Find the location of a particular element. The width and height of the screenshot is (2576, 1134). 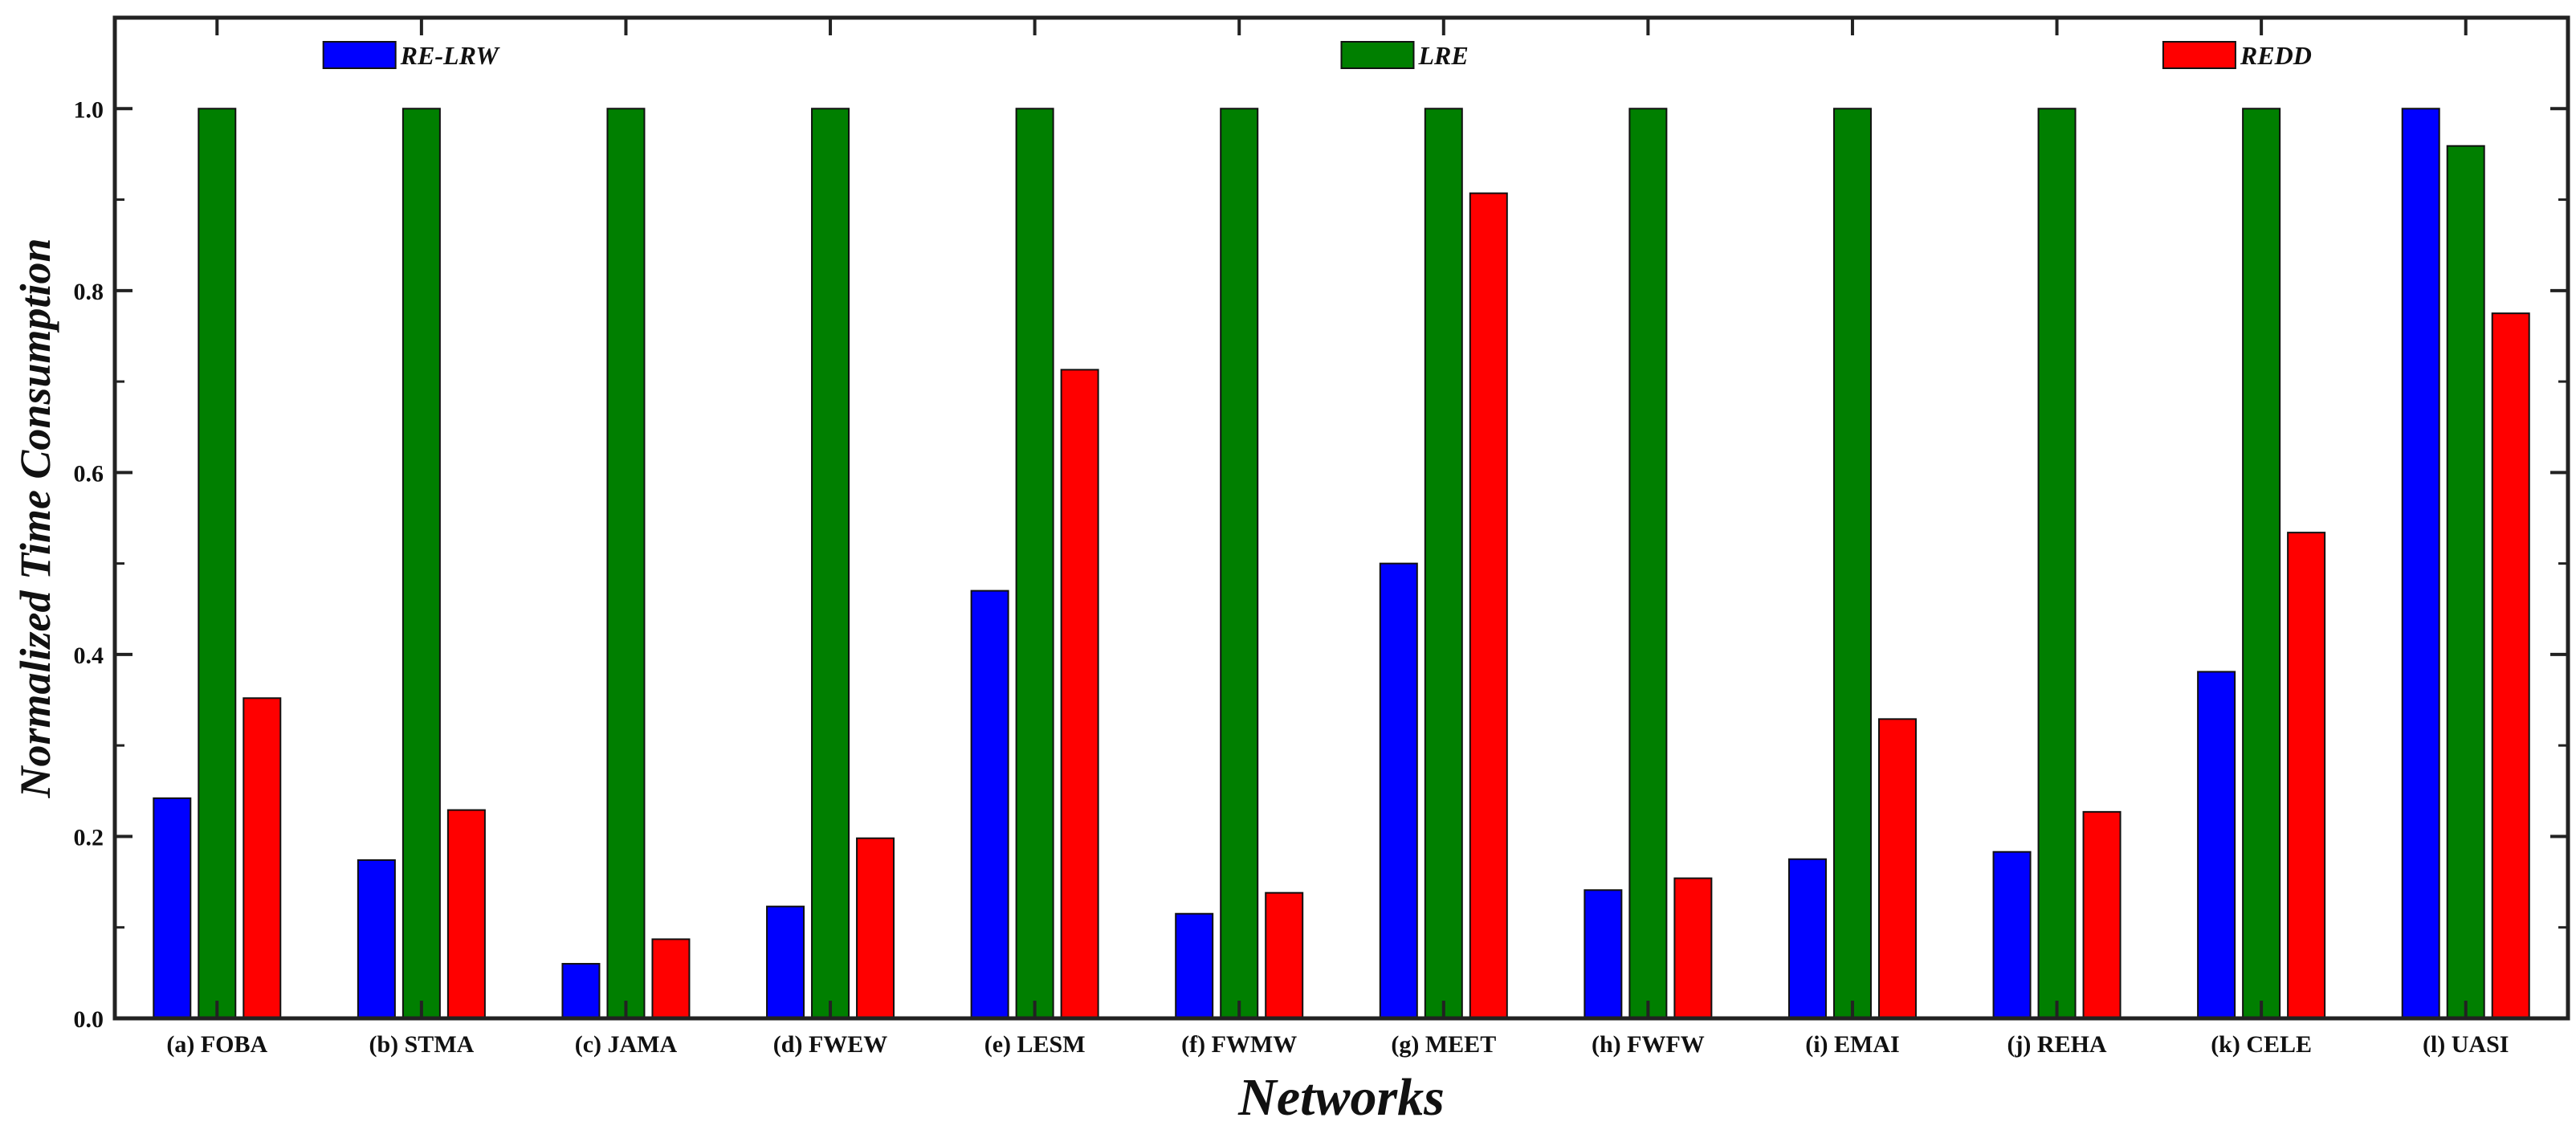

x-tick-label-f-fwmw: (f) FWMW is located at coordinates (1239, 1044).